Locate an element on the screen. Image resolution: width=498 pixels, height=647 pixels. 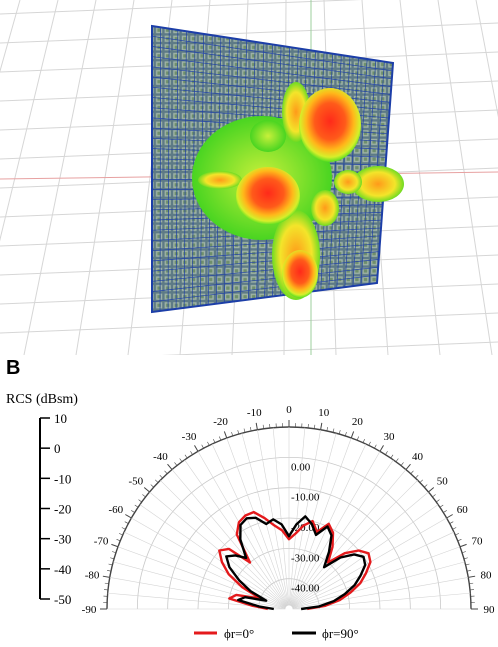
scale-tick-label: -20 is located at coordinates (62, 509).